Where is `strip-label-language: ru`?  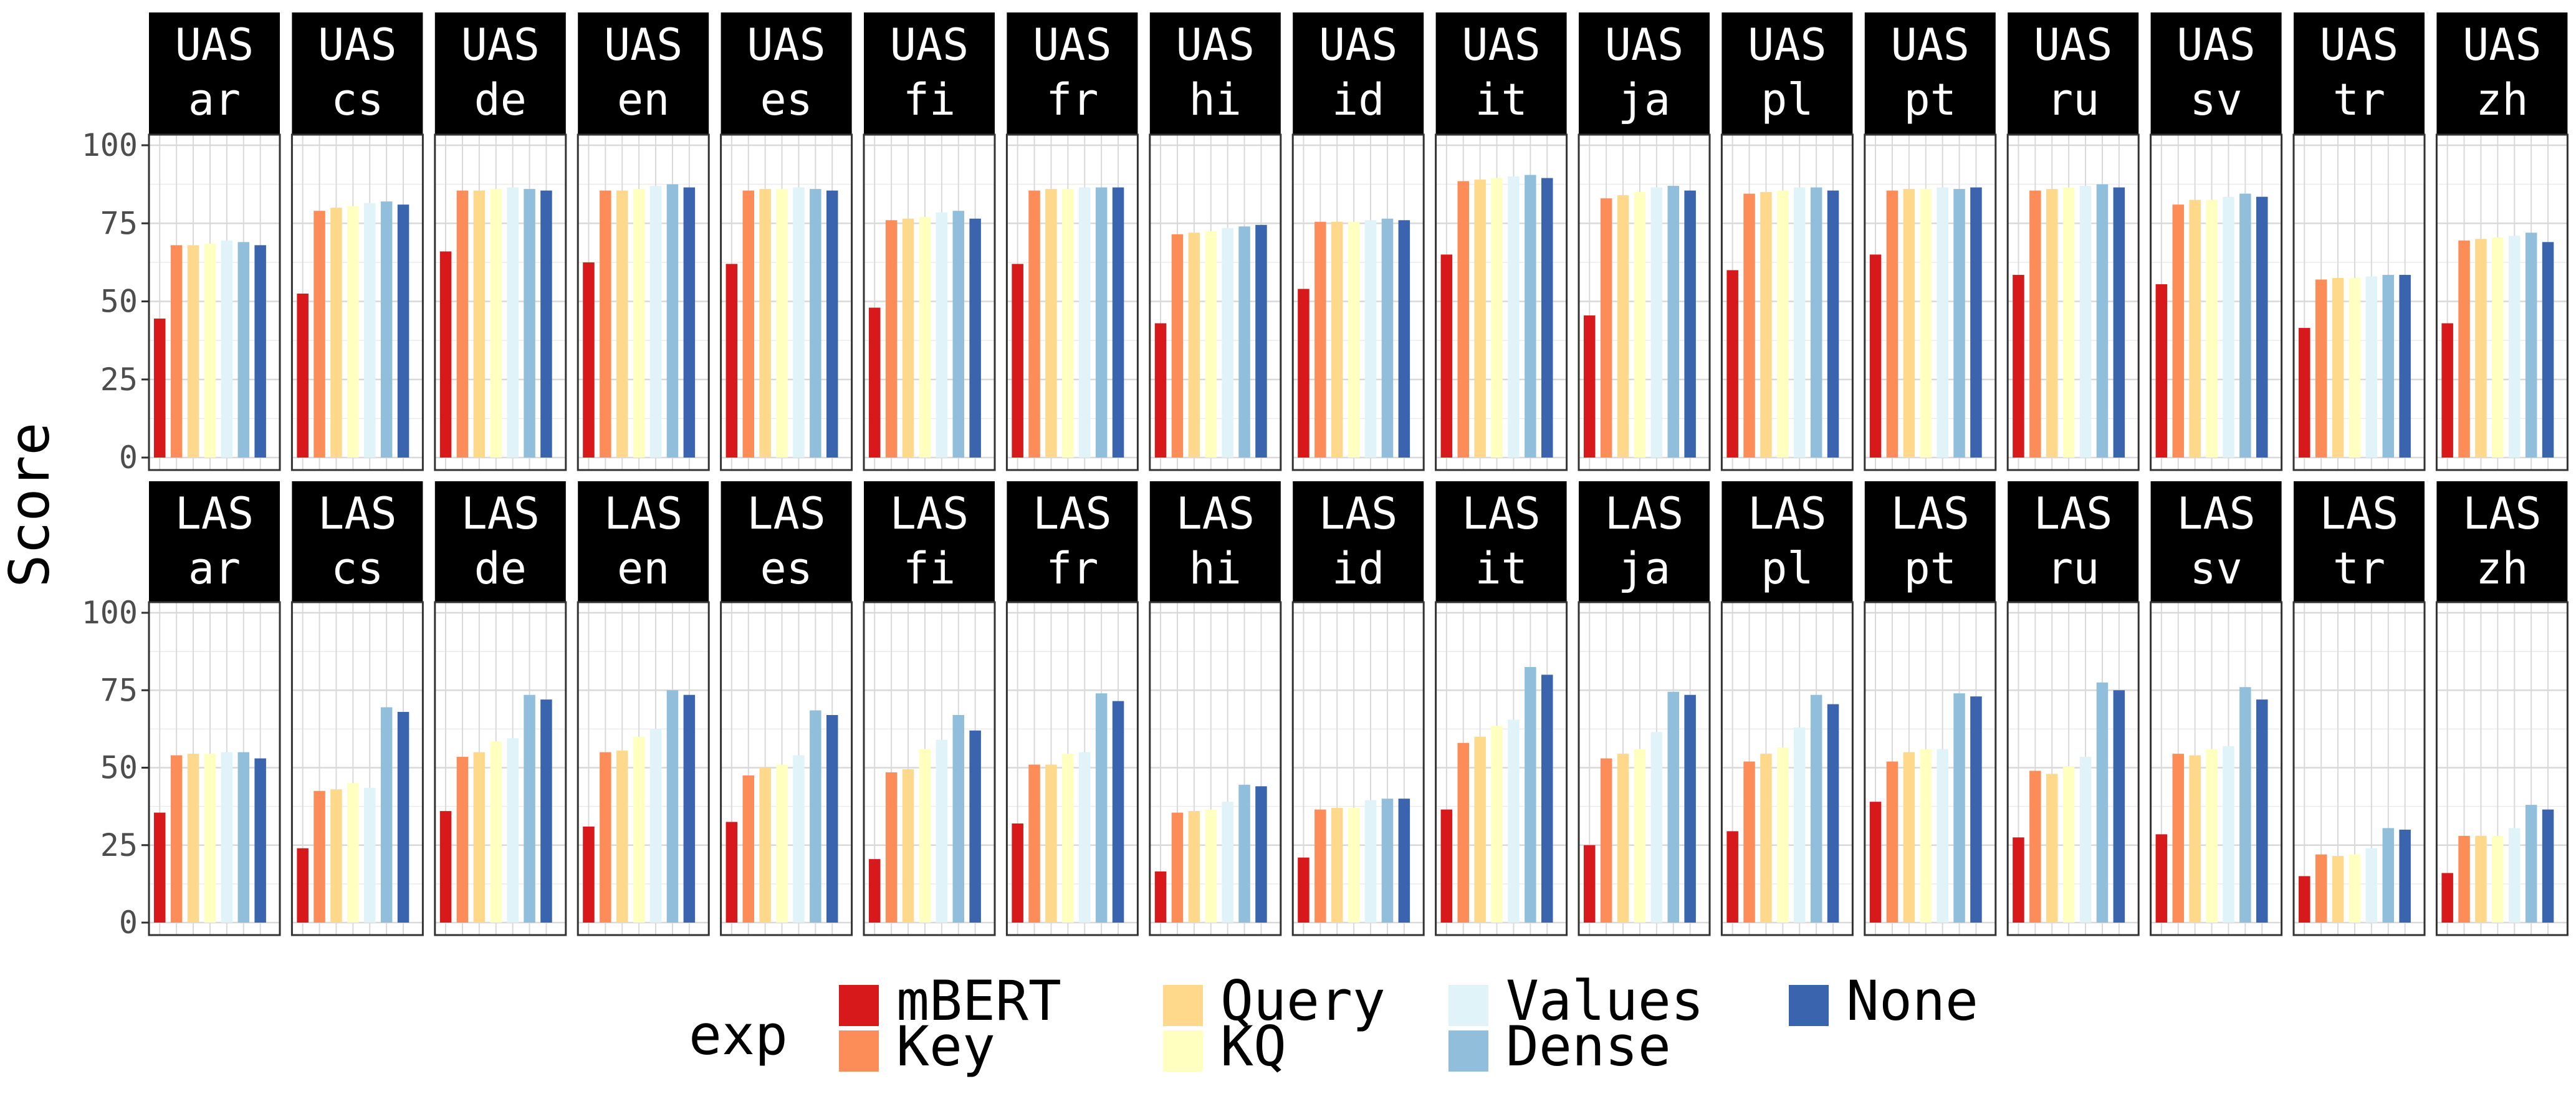
strip-label-language: ru is located at coordinates (2073, 99).